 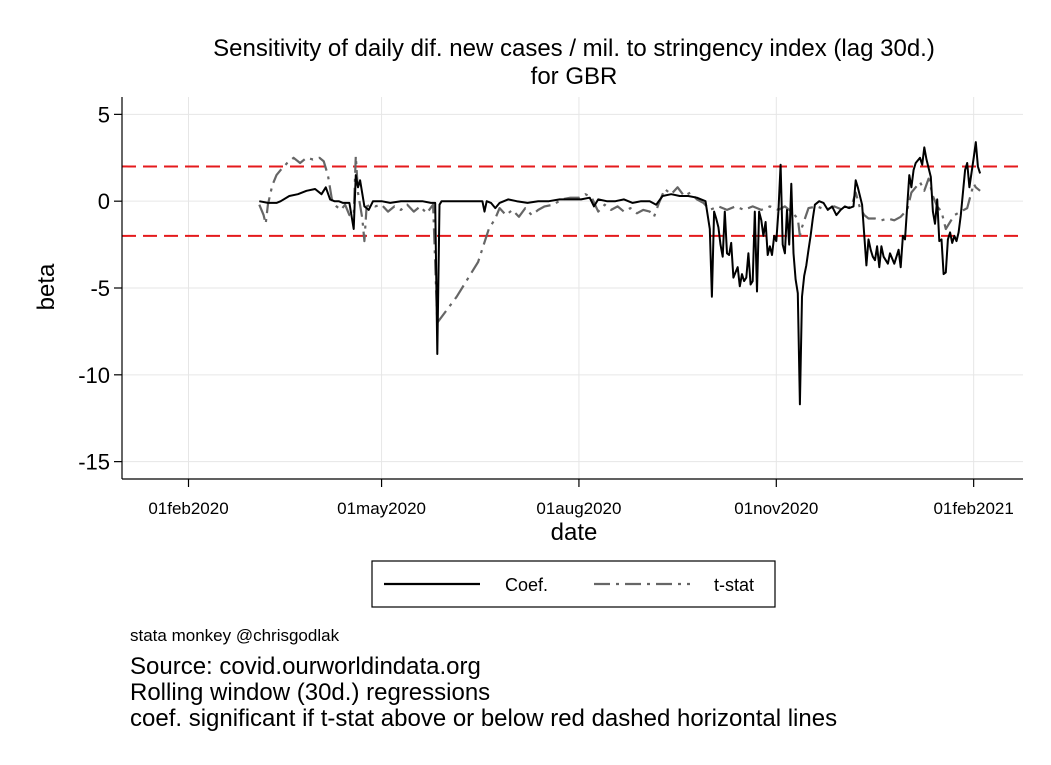 What do you see at coordinates (94, 462) in the screenshot?
I see `y-tick-label: -15` at bounding box center [94, 462].